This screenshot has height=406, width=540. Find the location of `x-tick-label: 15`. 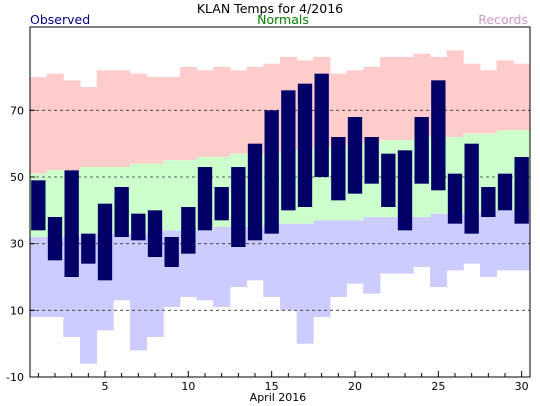

x-tick-label: 15 is located at coordinates (272, 386).